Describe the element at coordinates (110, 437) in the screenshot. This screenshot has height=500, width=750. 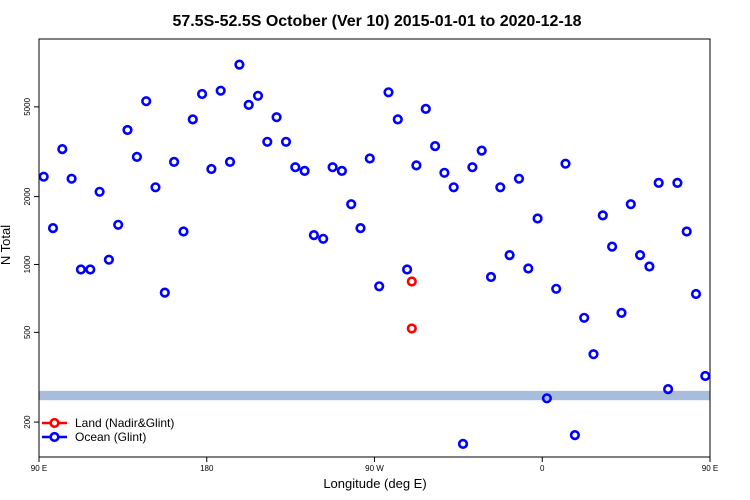
I see `legend-label: Ocean (Glint)` at that location.